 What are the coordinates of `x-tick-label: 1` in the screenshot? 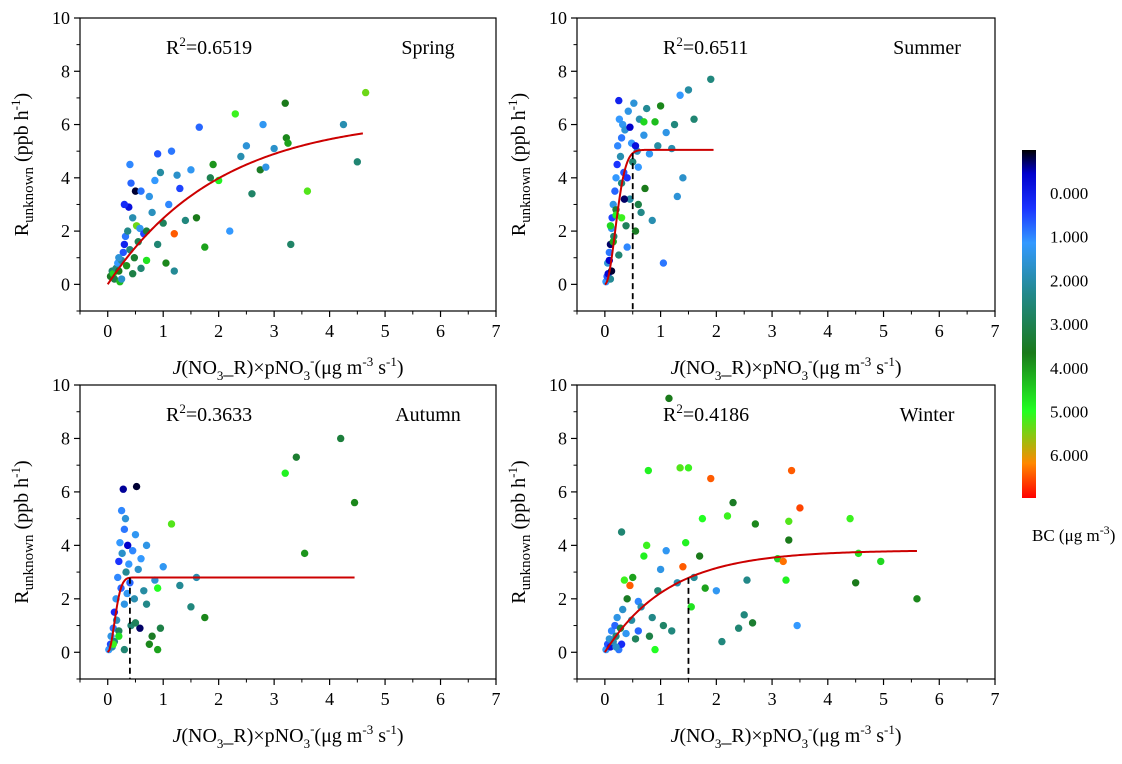 It's located at (163, 699).